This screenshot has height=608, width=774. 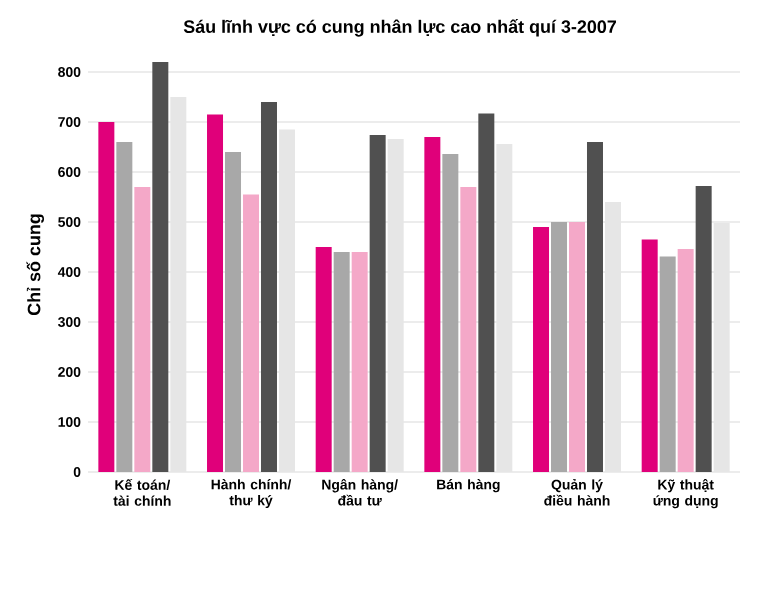 What do you see at coordinates (35, 265) in the screenshot?
I see `y-axis-title: Chỉ số cung` at bounding box center [35, 265].